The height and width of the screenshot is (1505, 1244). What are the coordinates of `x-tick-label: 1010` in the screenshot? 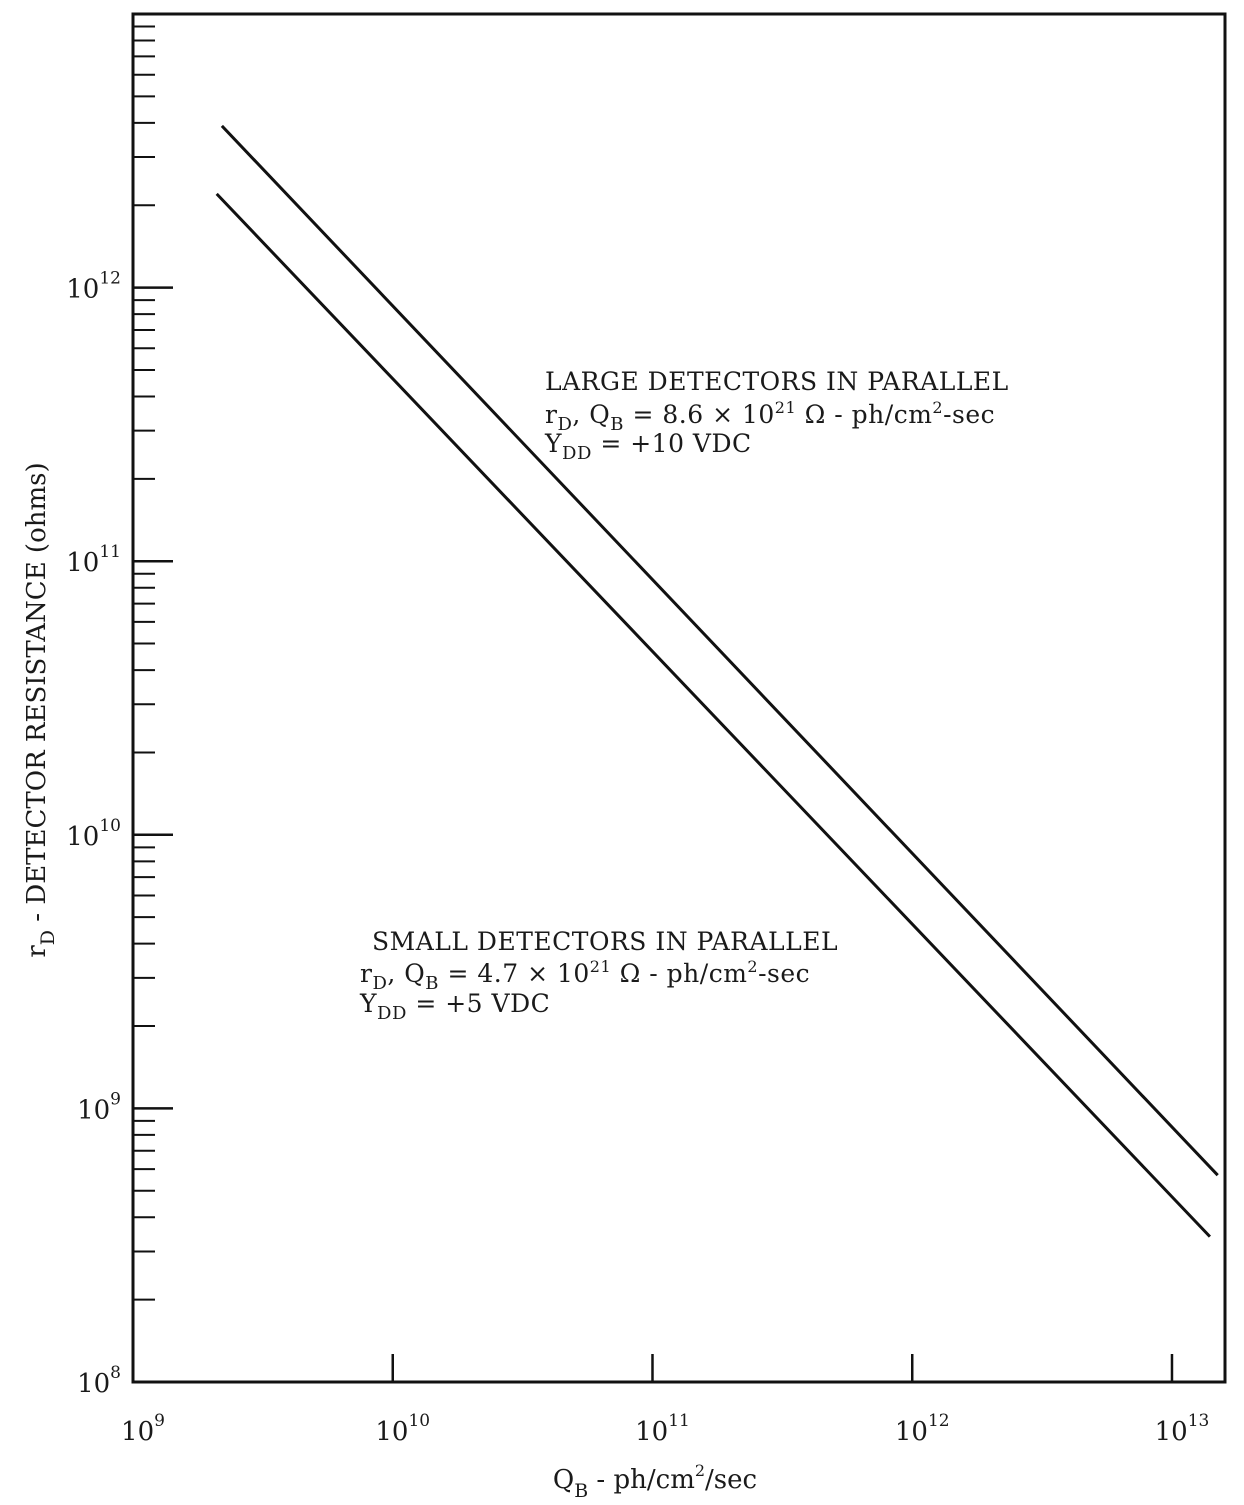 It's located at (402, 1429).